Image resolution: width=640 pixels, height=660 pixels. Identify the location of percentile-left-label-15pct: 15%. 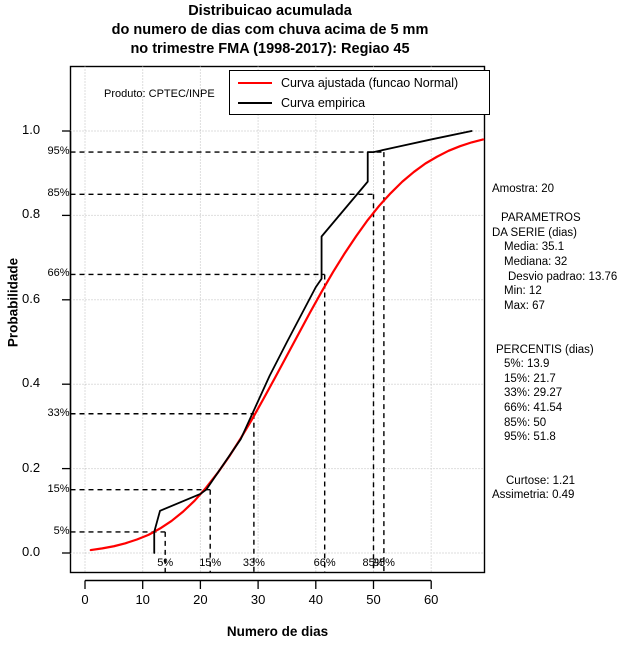
(58, 488).